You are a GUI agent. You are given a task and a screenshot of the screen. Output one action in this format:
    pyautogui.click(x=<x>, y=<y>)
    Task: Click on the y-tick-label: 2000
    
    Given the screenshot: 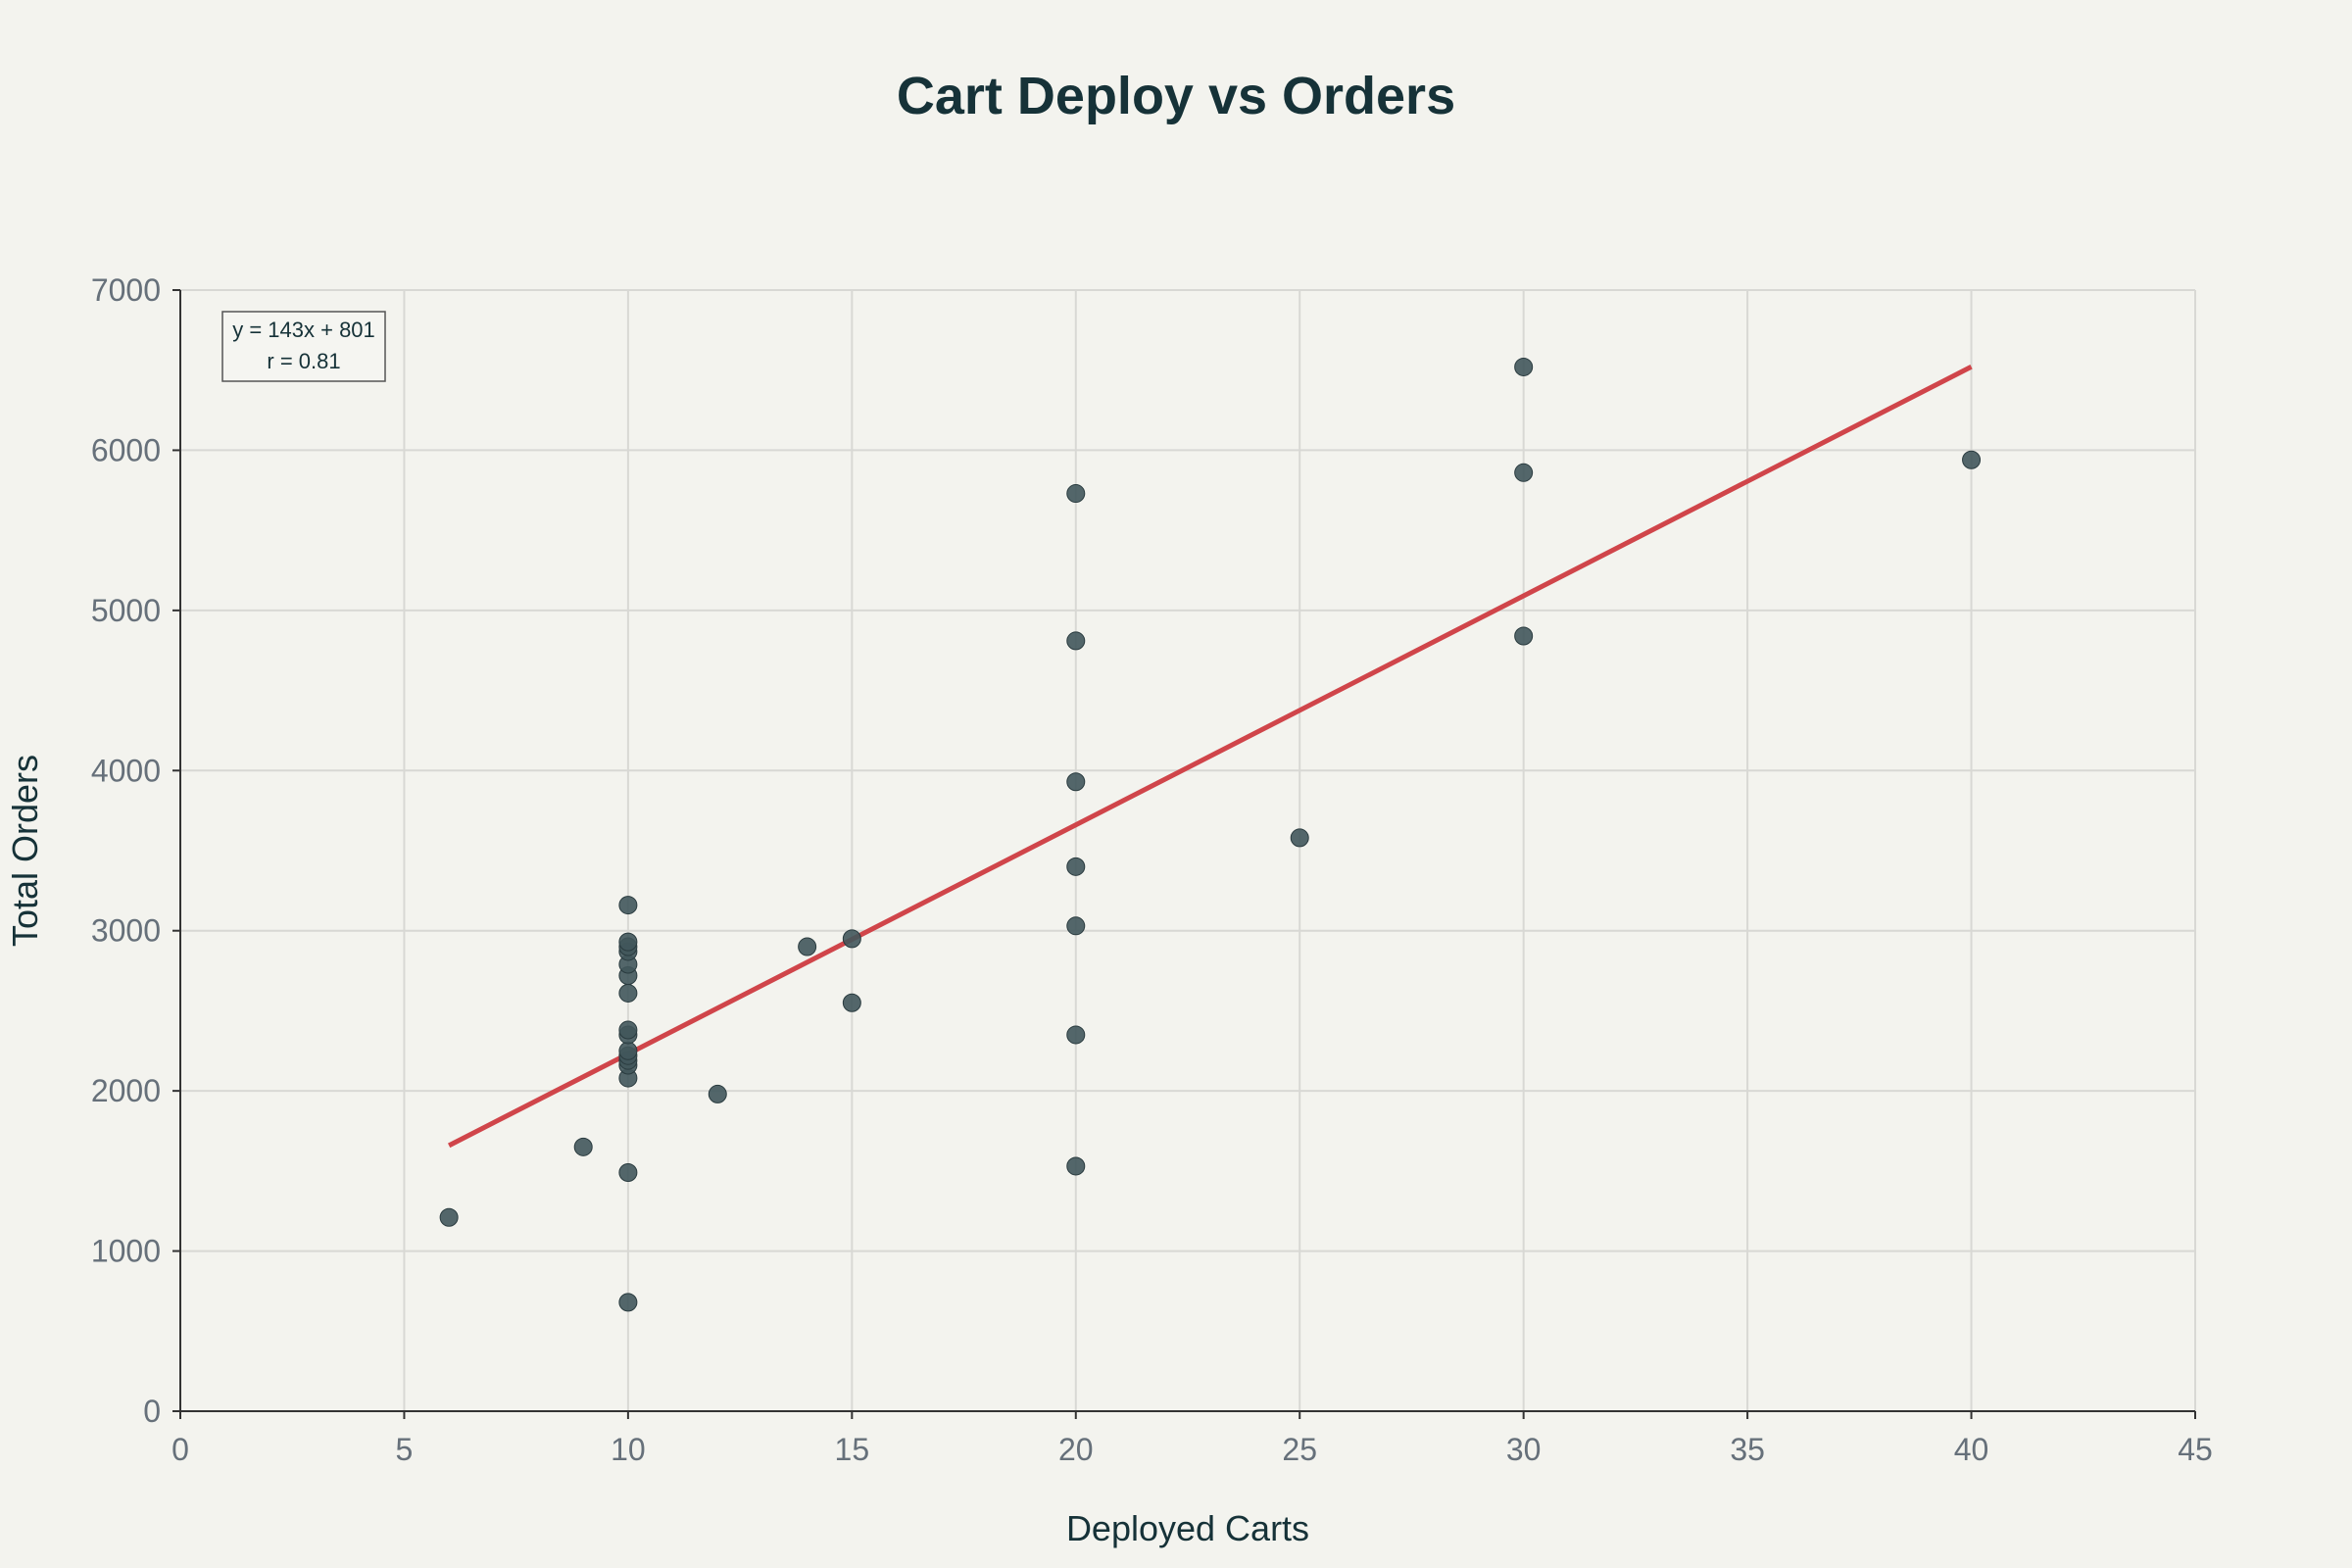 What is the action you would take?
    pyautogui.click(x=126, y=1090)
    